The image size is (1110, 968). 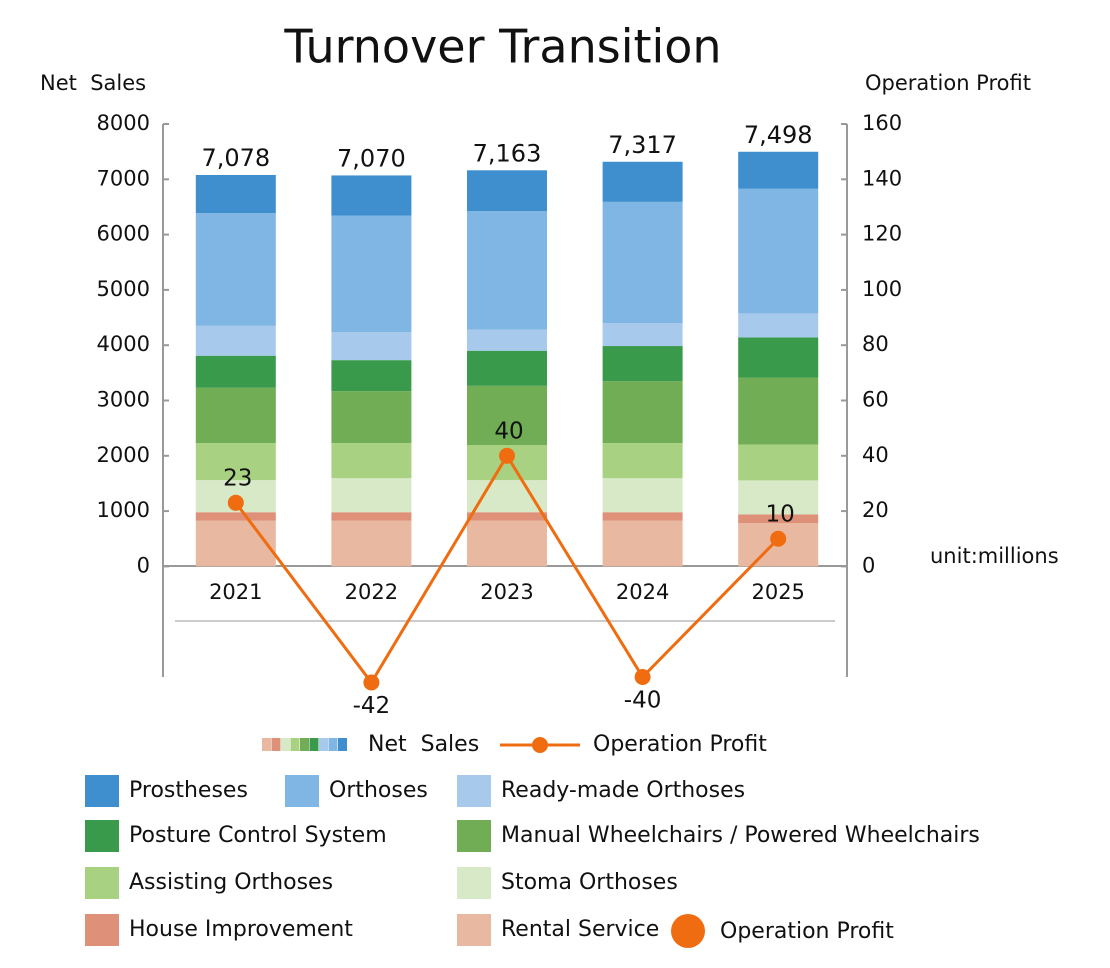 What do you see at coordinates (235, 158) in the screenshot?
I see `total-label: 7,078` at bounding box center [235, 158].